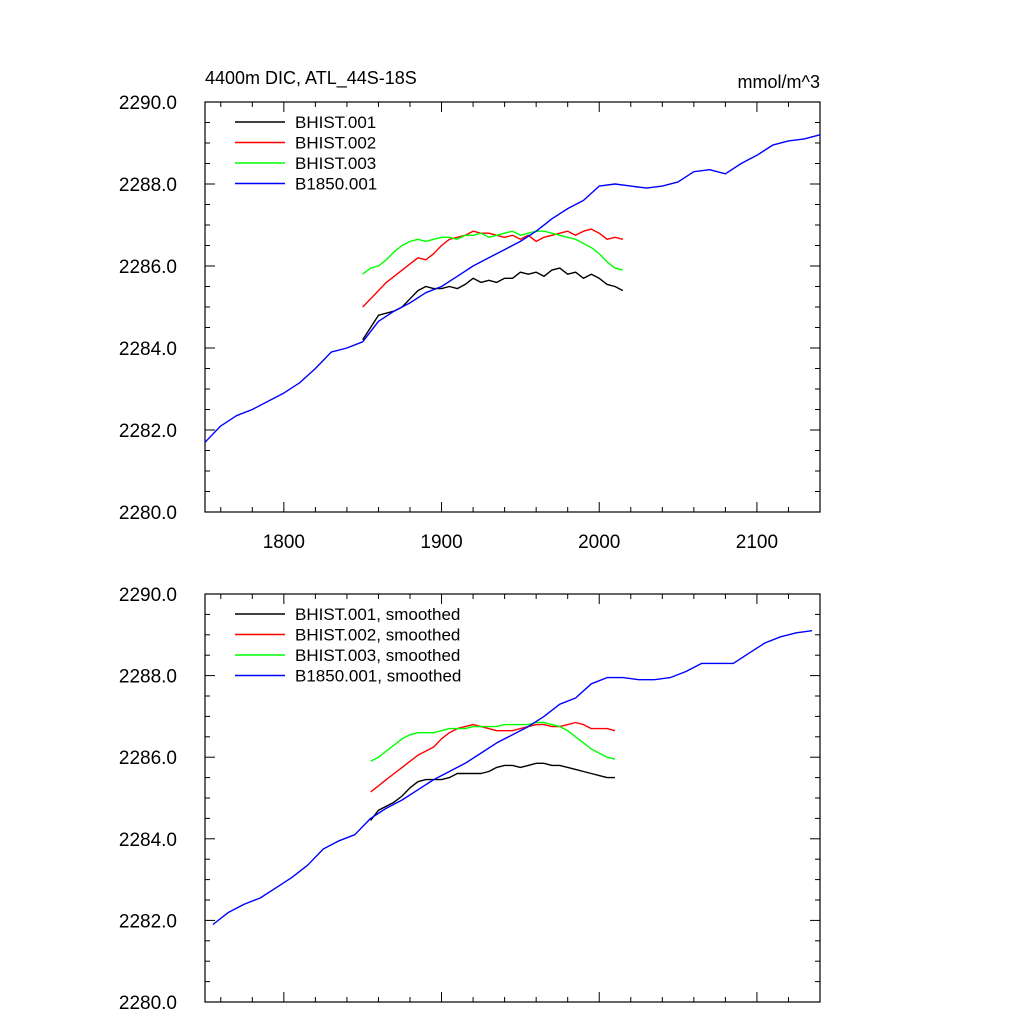 Image resolution: width=1024 pixels, height=1024 pixels. What do you see at coordinates (335, 122) in the screenshot?
I see `legend-label: BHIST.001` at bounding box center [335, 122].